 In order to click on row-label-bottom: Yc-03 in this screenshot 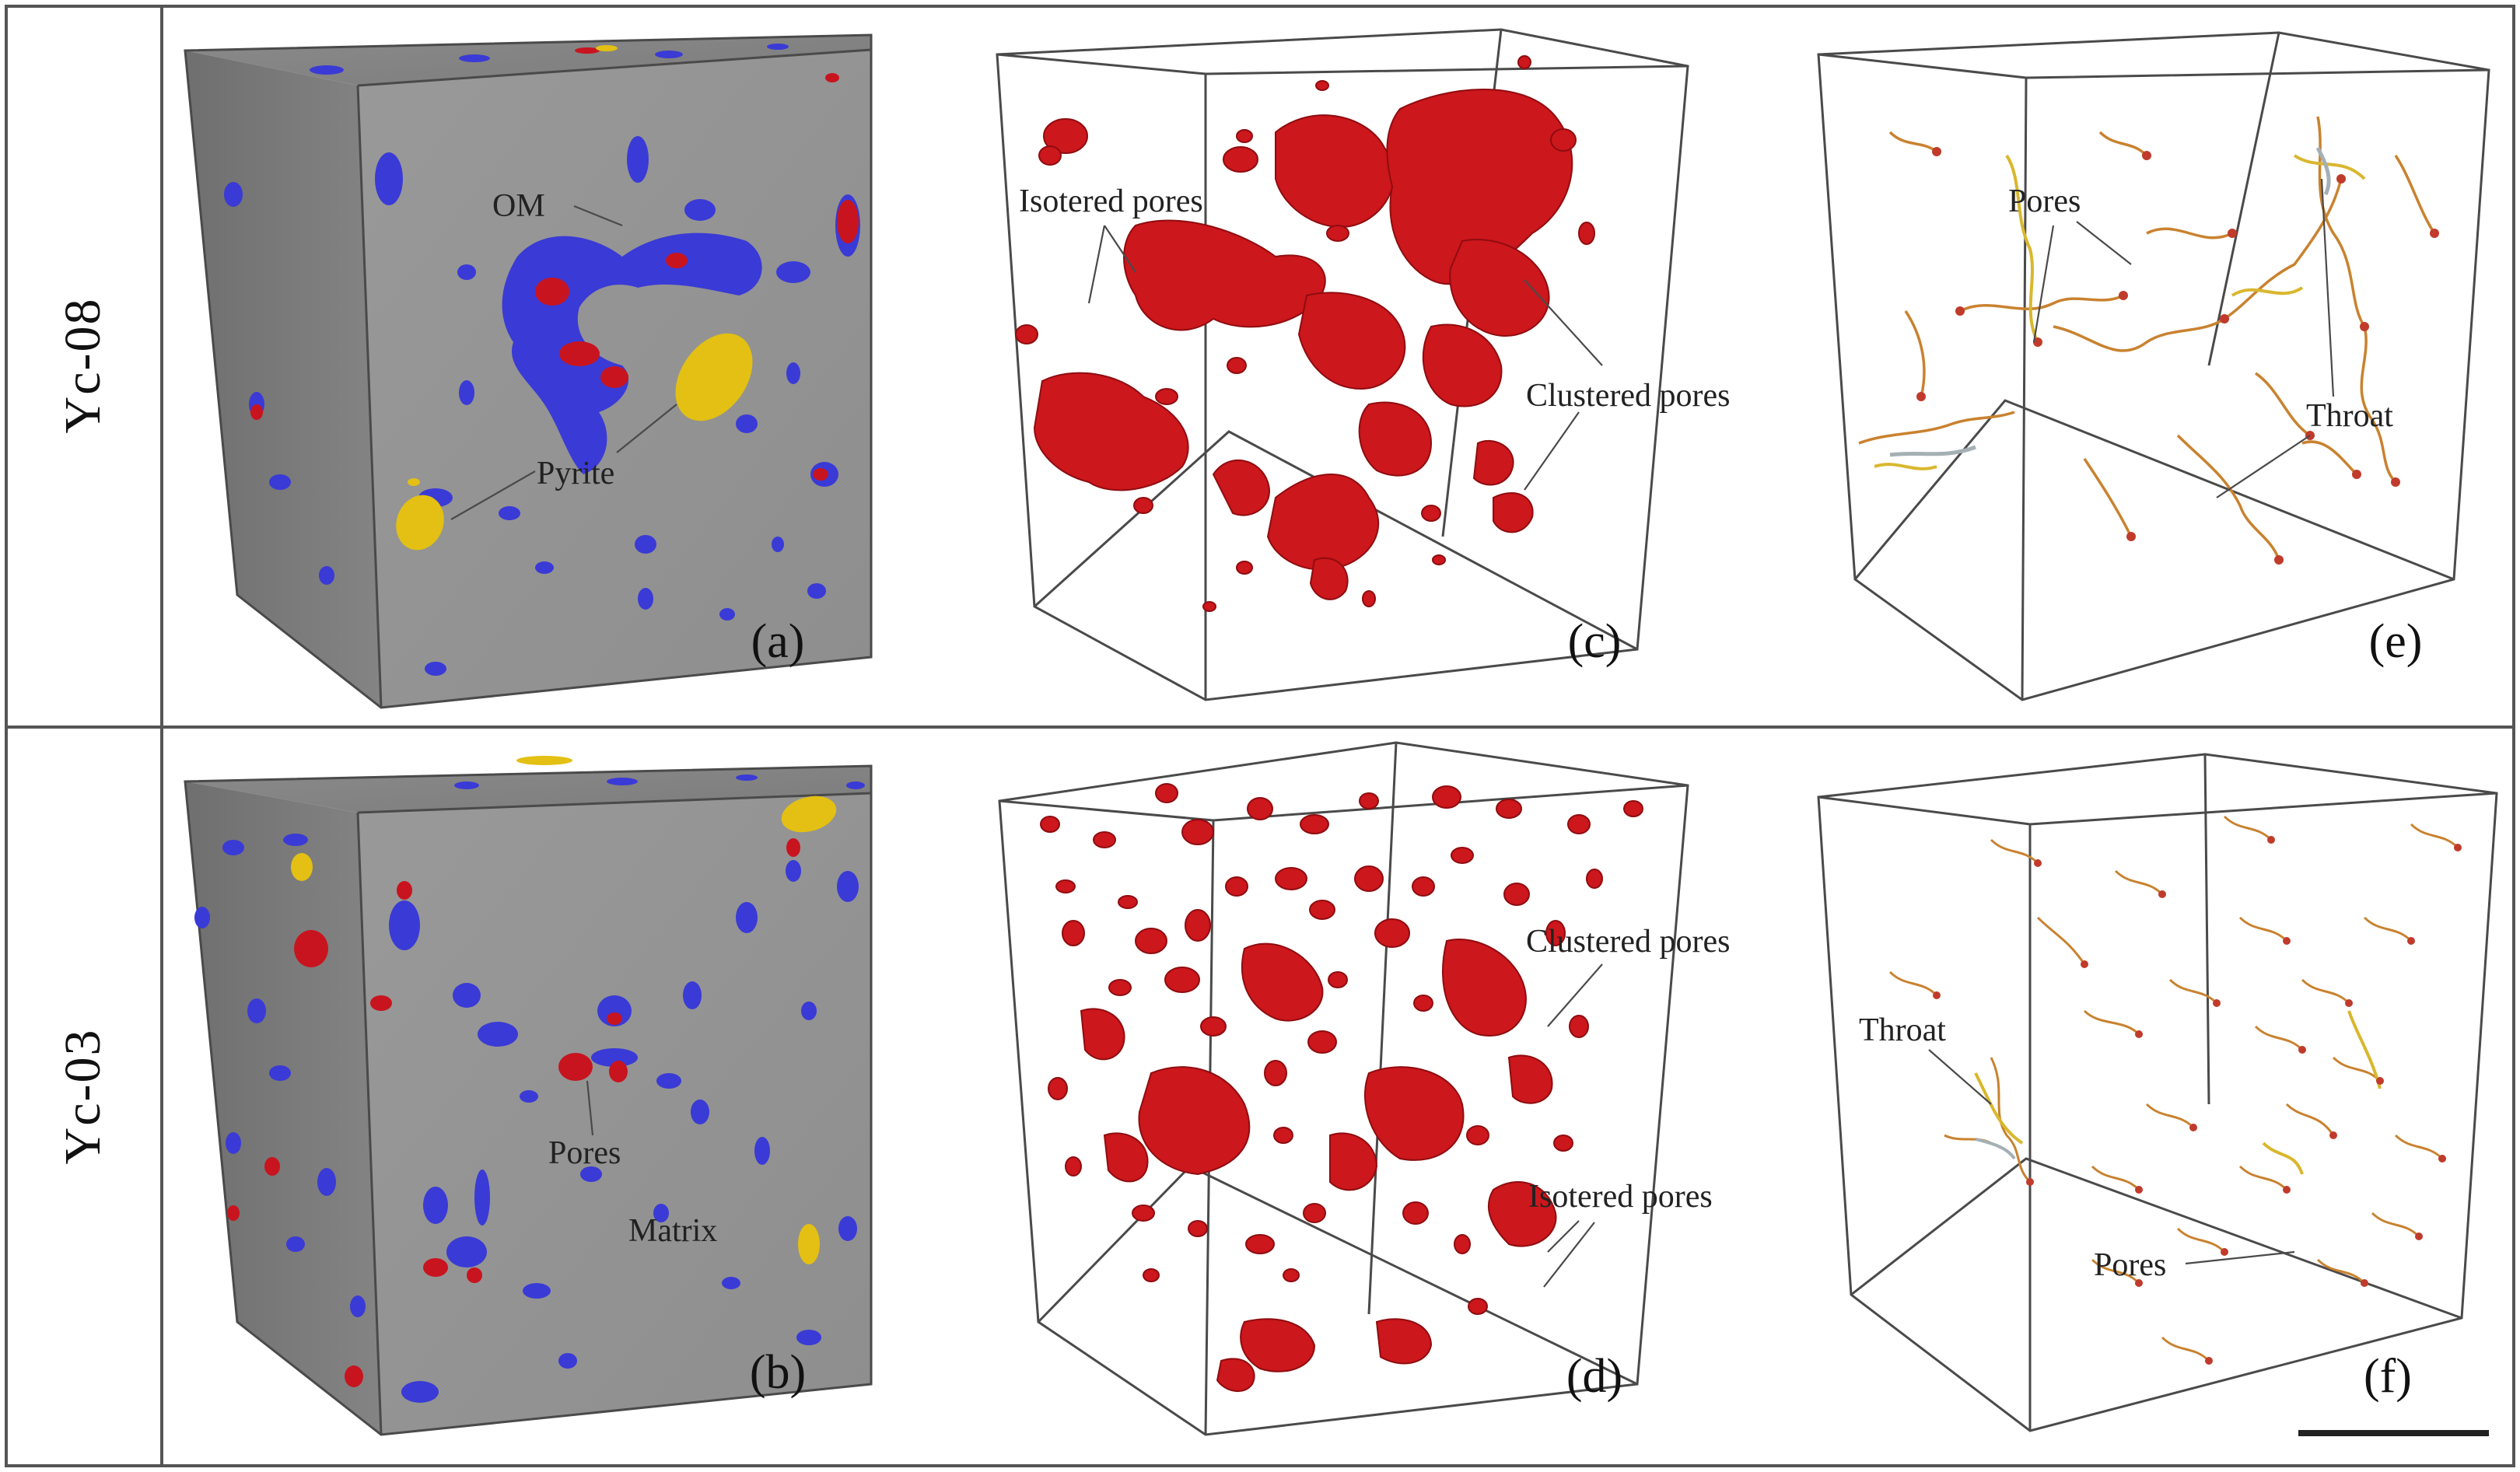, I will do `click(83, 1097)`.